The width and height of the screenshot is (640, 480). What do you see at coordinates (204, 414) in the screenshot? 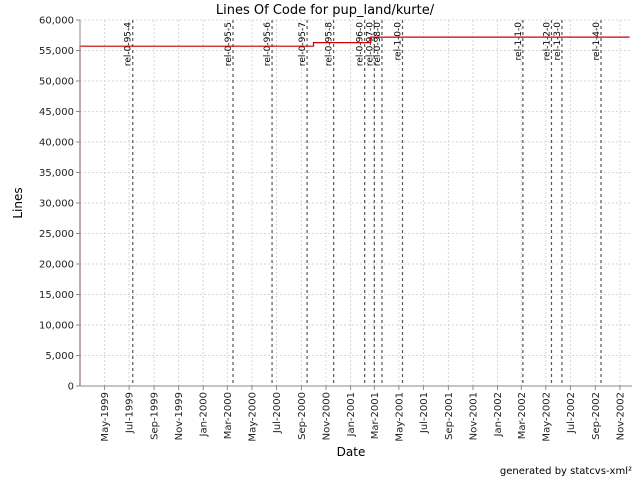
I see `x-tick-label: Jan-2000` at bounding box center [204, 414].